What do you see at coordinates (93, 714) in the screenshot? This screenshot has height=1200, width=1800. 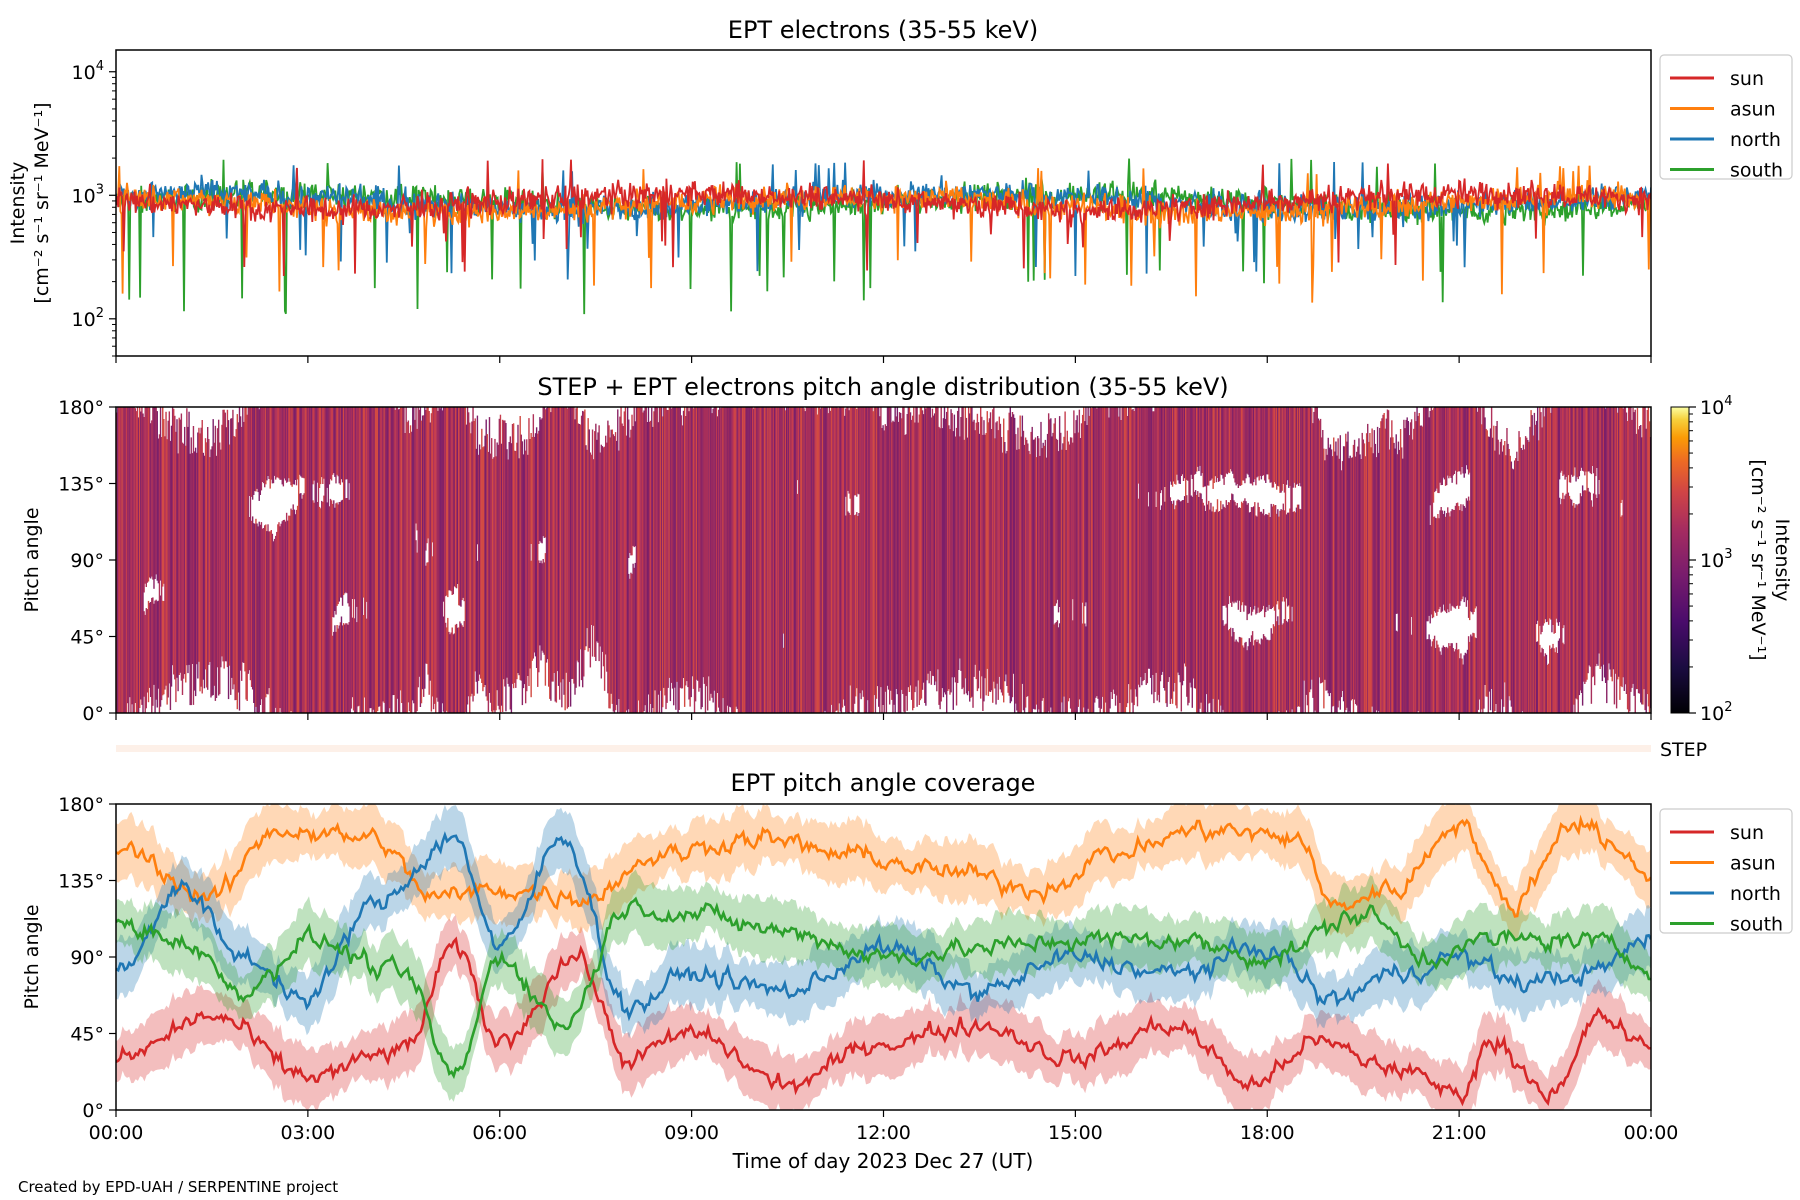 I see `panel2-ytick-label: 0°` at bounding box center [93, 714].